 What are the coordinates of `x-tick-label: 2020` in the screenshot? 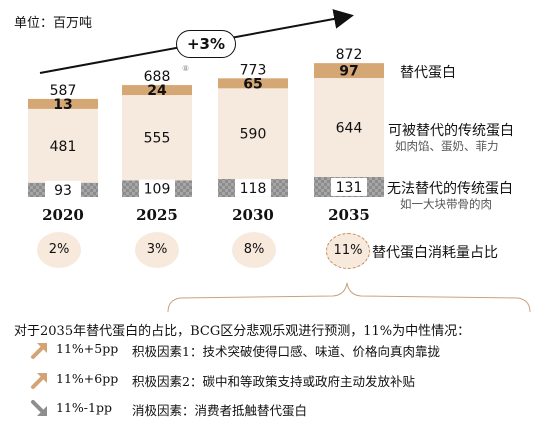 It's located at (63, 215).